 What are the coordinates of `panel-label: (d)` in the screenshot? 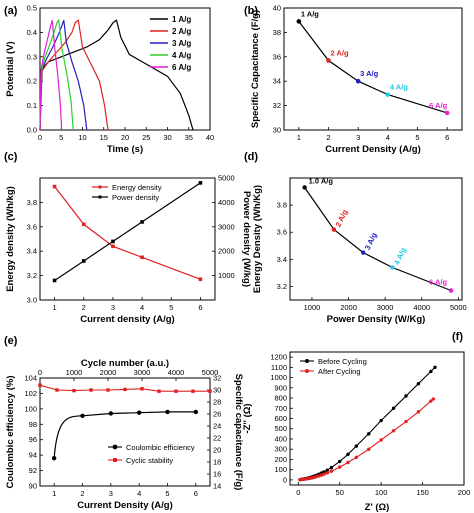 It's located at (251, 157).